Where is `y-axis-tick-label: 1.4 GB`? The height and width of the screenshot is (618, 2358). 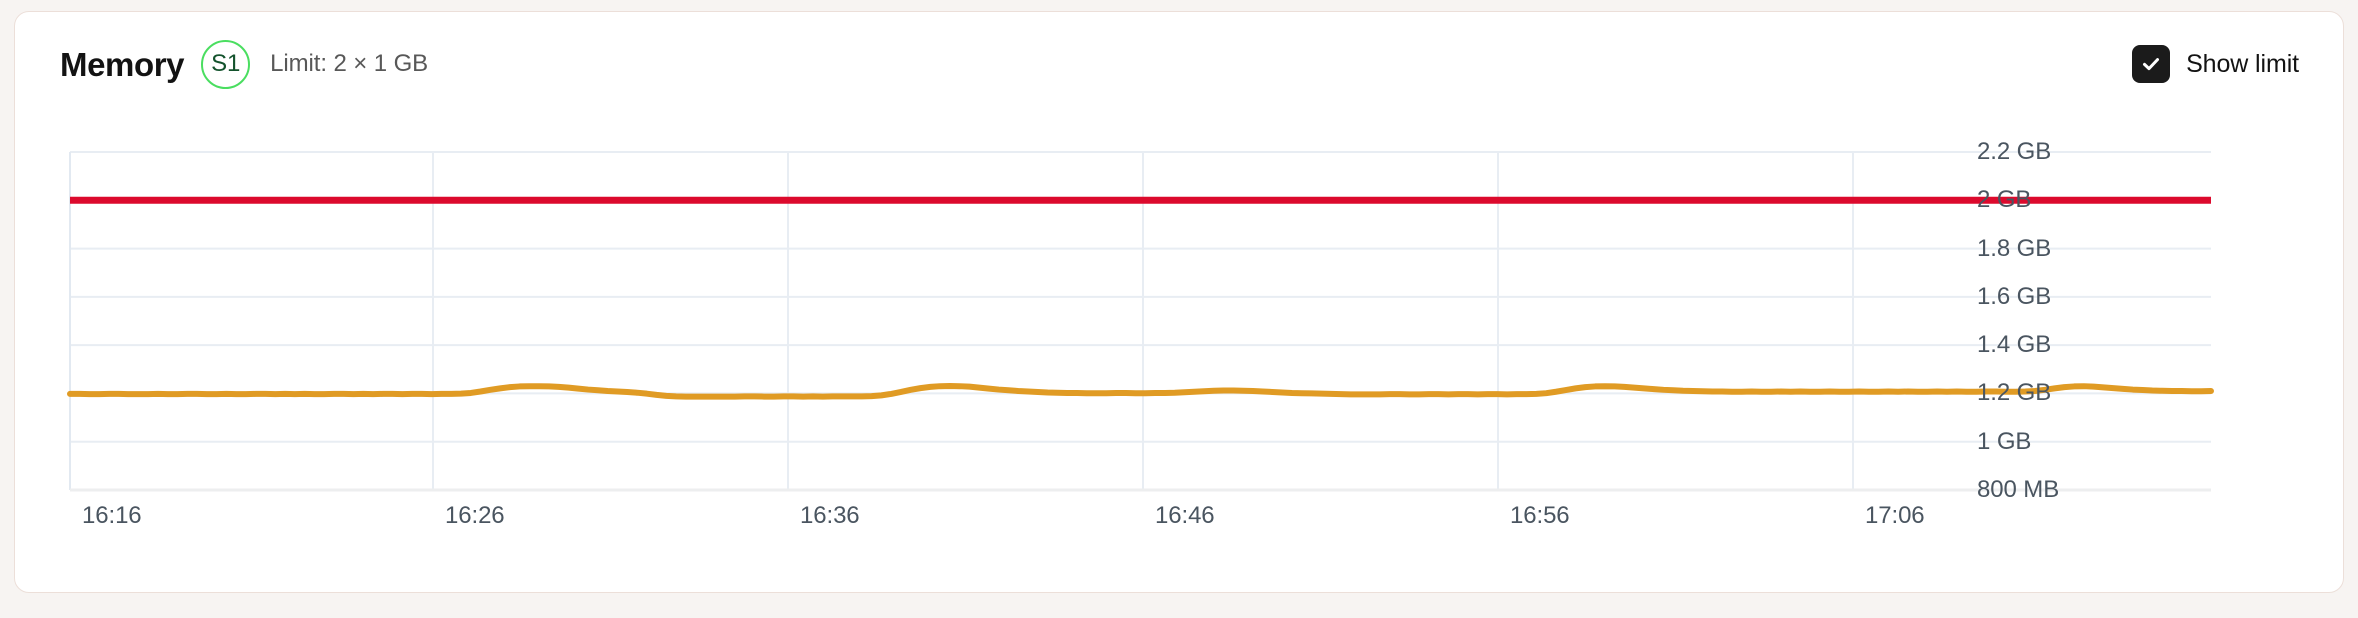
y-axis-tick-label: 1.4 GB is located at coordinates (2014, 345).